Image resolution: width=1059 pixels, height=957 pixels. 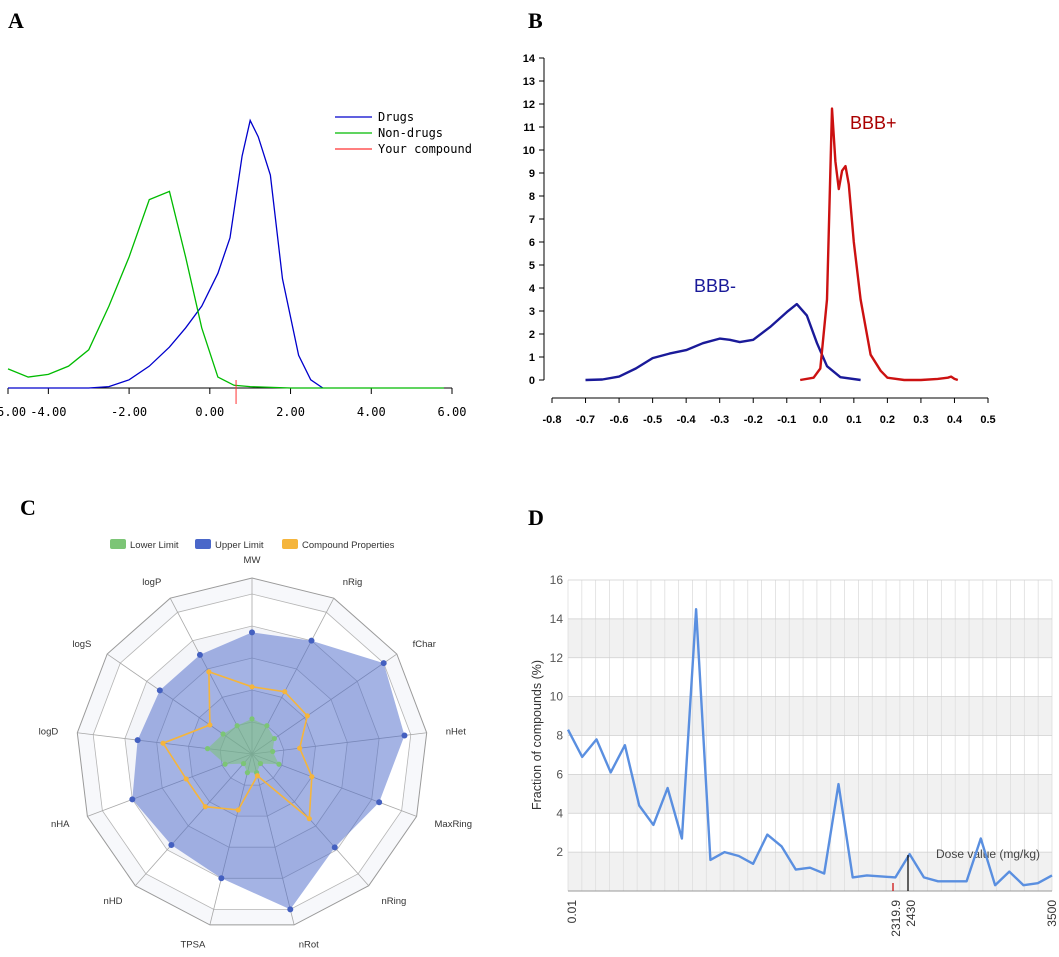 What do you see at coordinates (559, 852) in the screenshot?
I see `y-tick-label-2: 2` at bounding box center [559, 852].